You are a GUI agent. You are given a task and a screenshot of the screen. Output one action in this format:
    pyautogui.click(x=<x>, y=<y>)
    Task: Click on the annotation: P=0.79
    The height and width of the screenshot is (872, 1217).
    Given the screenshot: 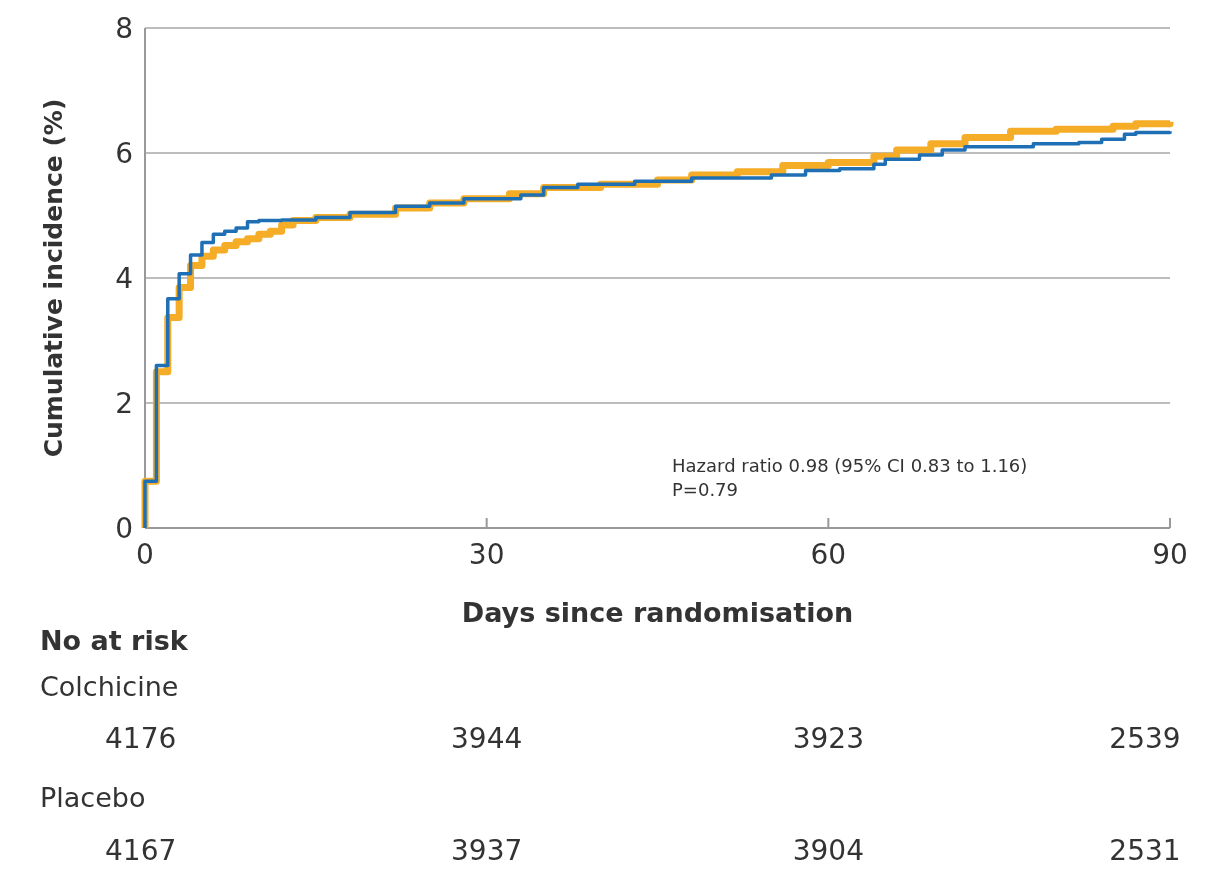 What is the action you would take?
    pyautogui.click(x=705, y=489)
    